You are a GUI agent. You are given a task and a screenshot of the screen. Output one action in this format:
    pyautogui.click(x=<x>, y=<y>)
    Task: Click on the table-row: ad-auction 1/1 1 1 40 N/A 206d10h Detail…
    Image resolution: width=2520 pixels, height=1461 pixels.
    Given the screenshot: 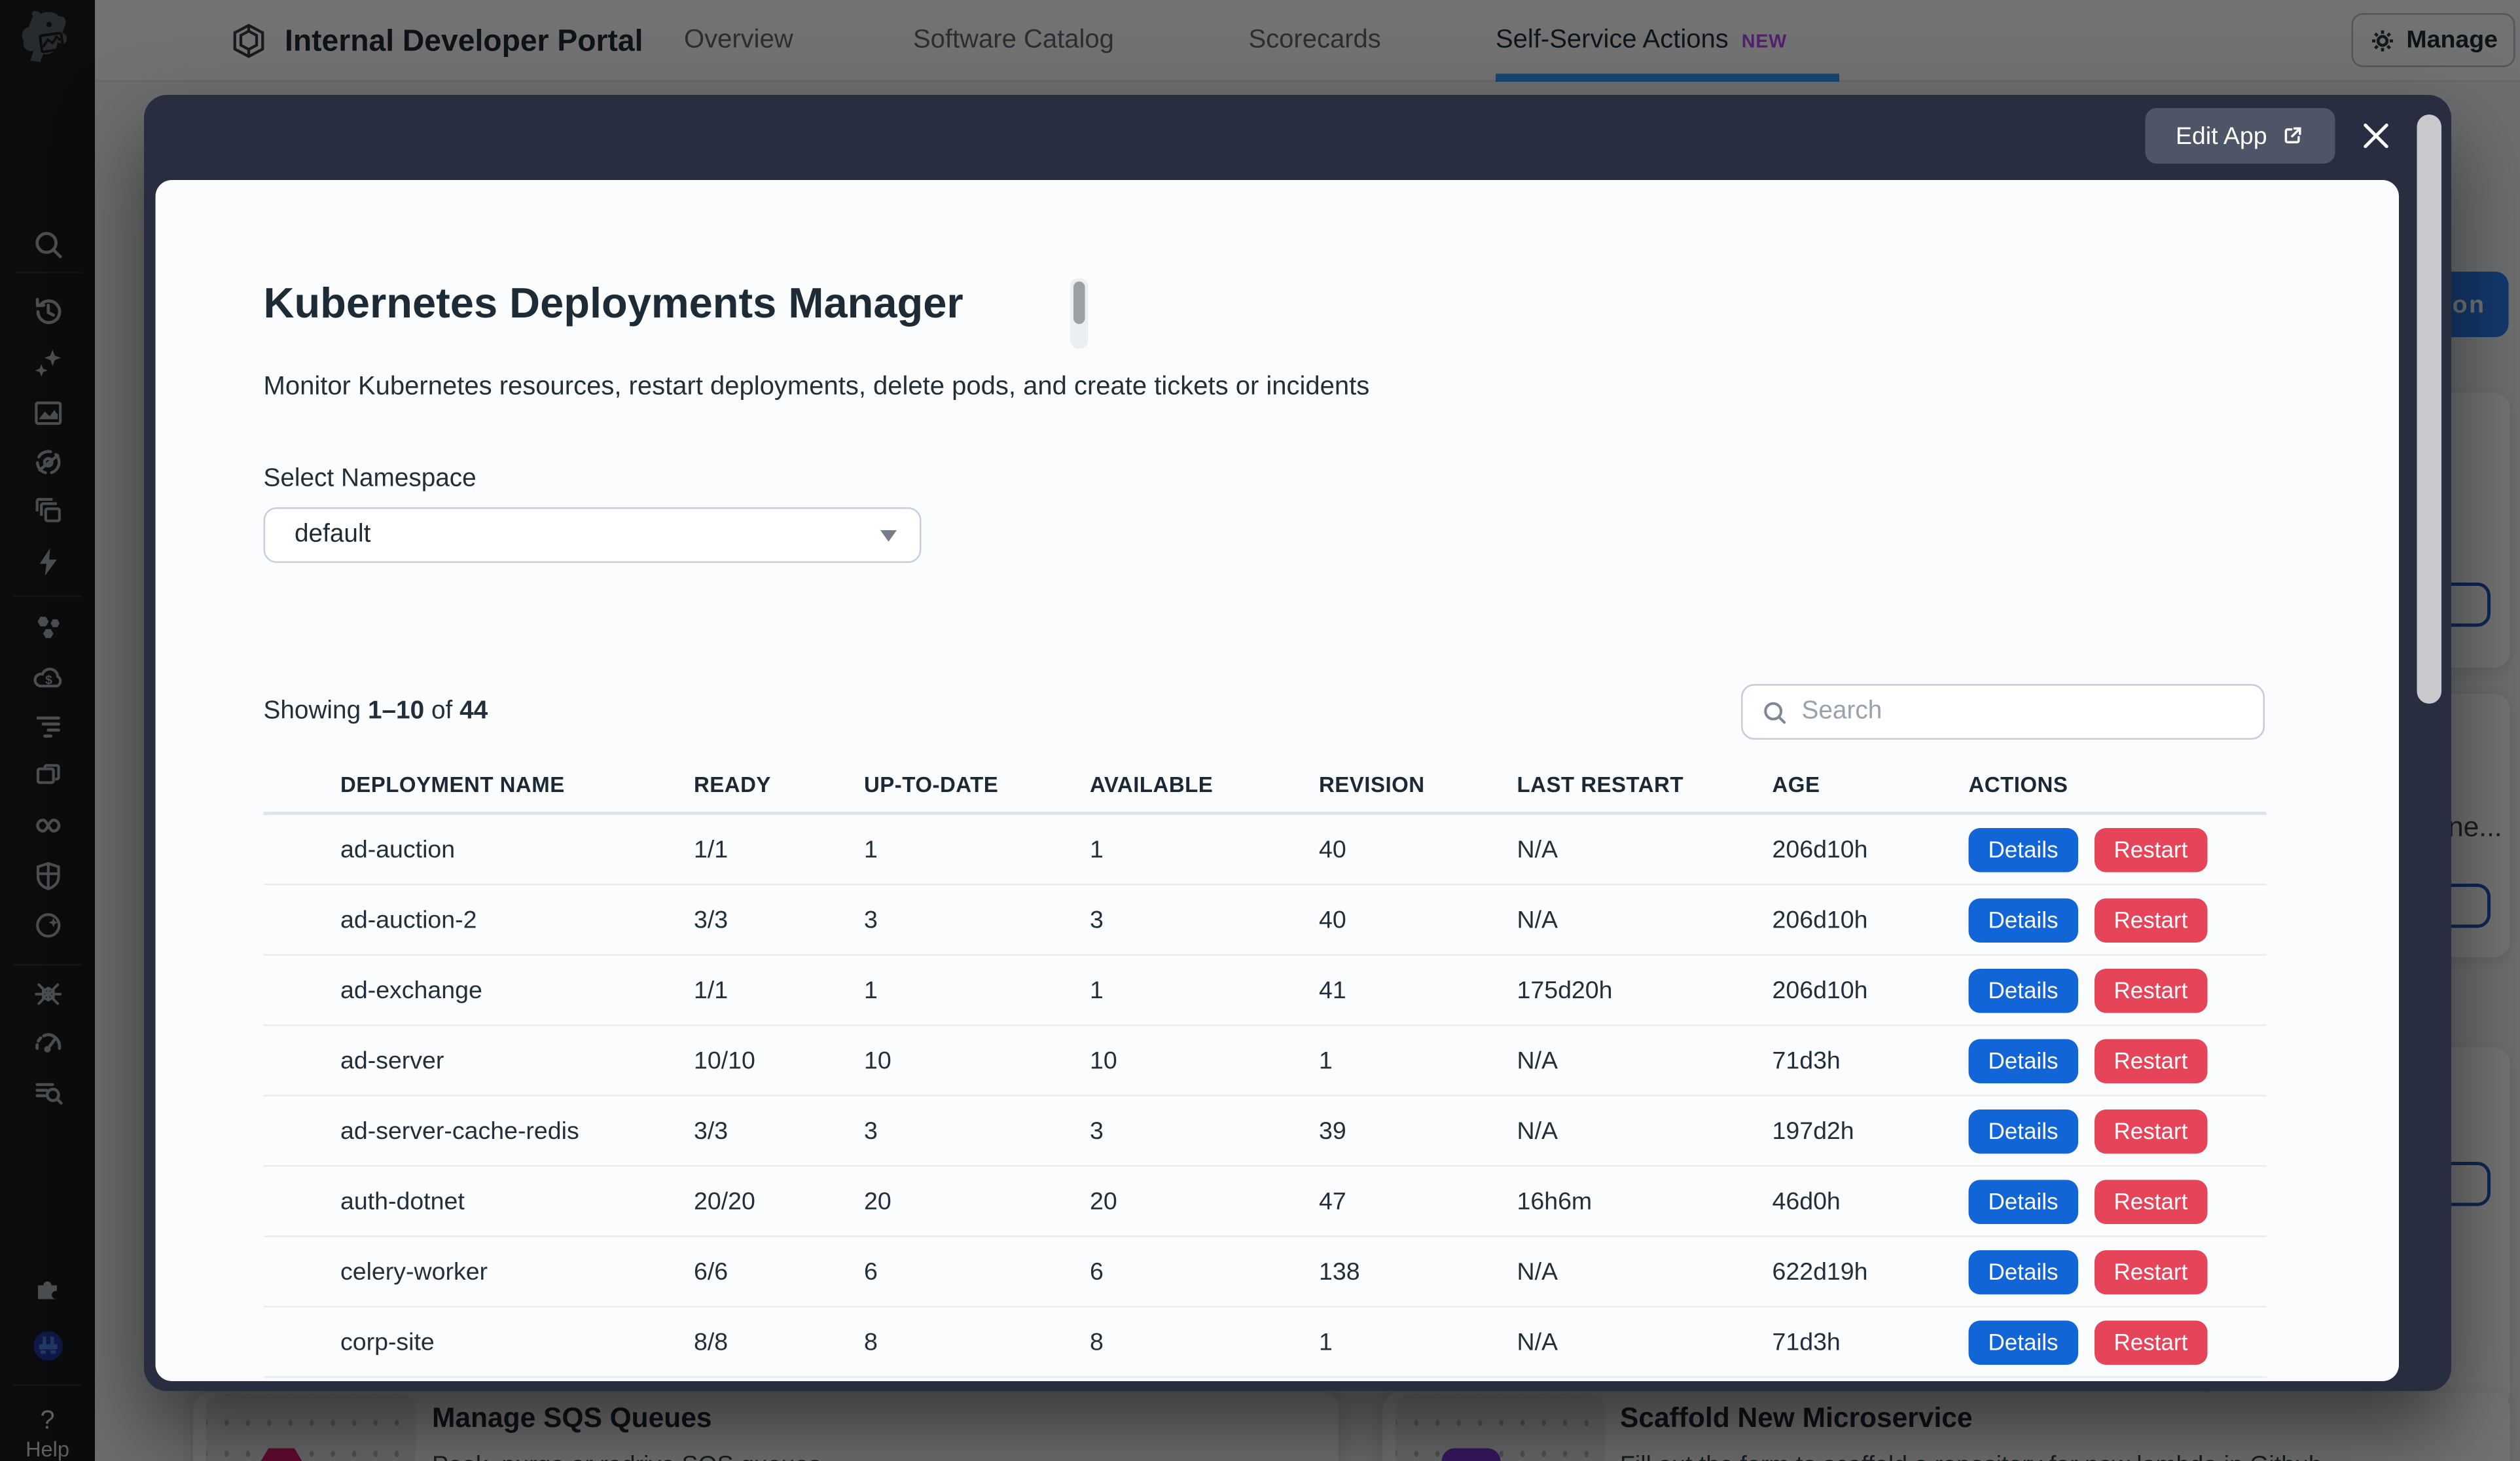 What is the action you would take?
    pyautogui.click(x=1265, y=850)
    